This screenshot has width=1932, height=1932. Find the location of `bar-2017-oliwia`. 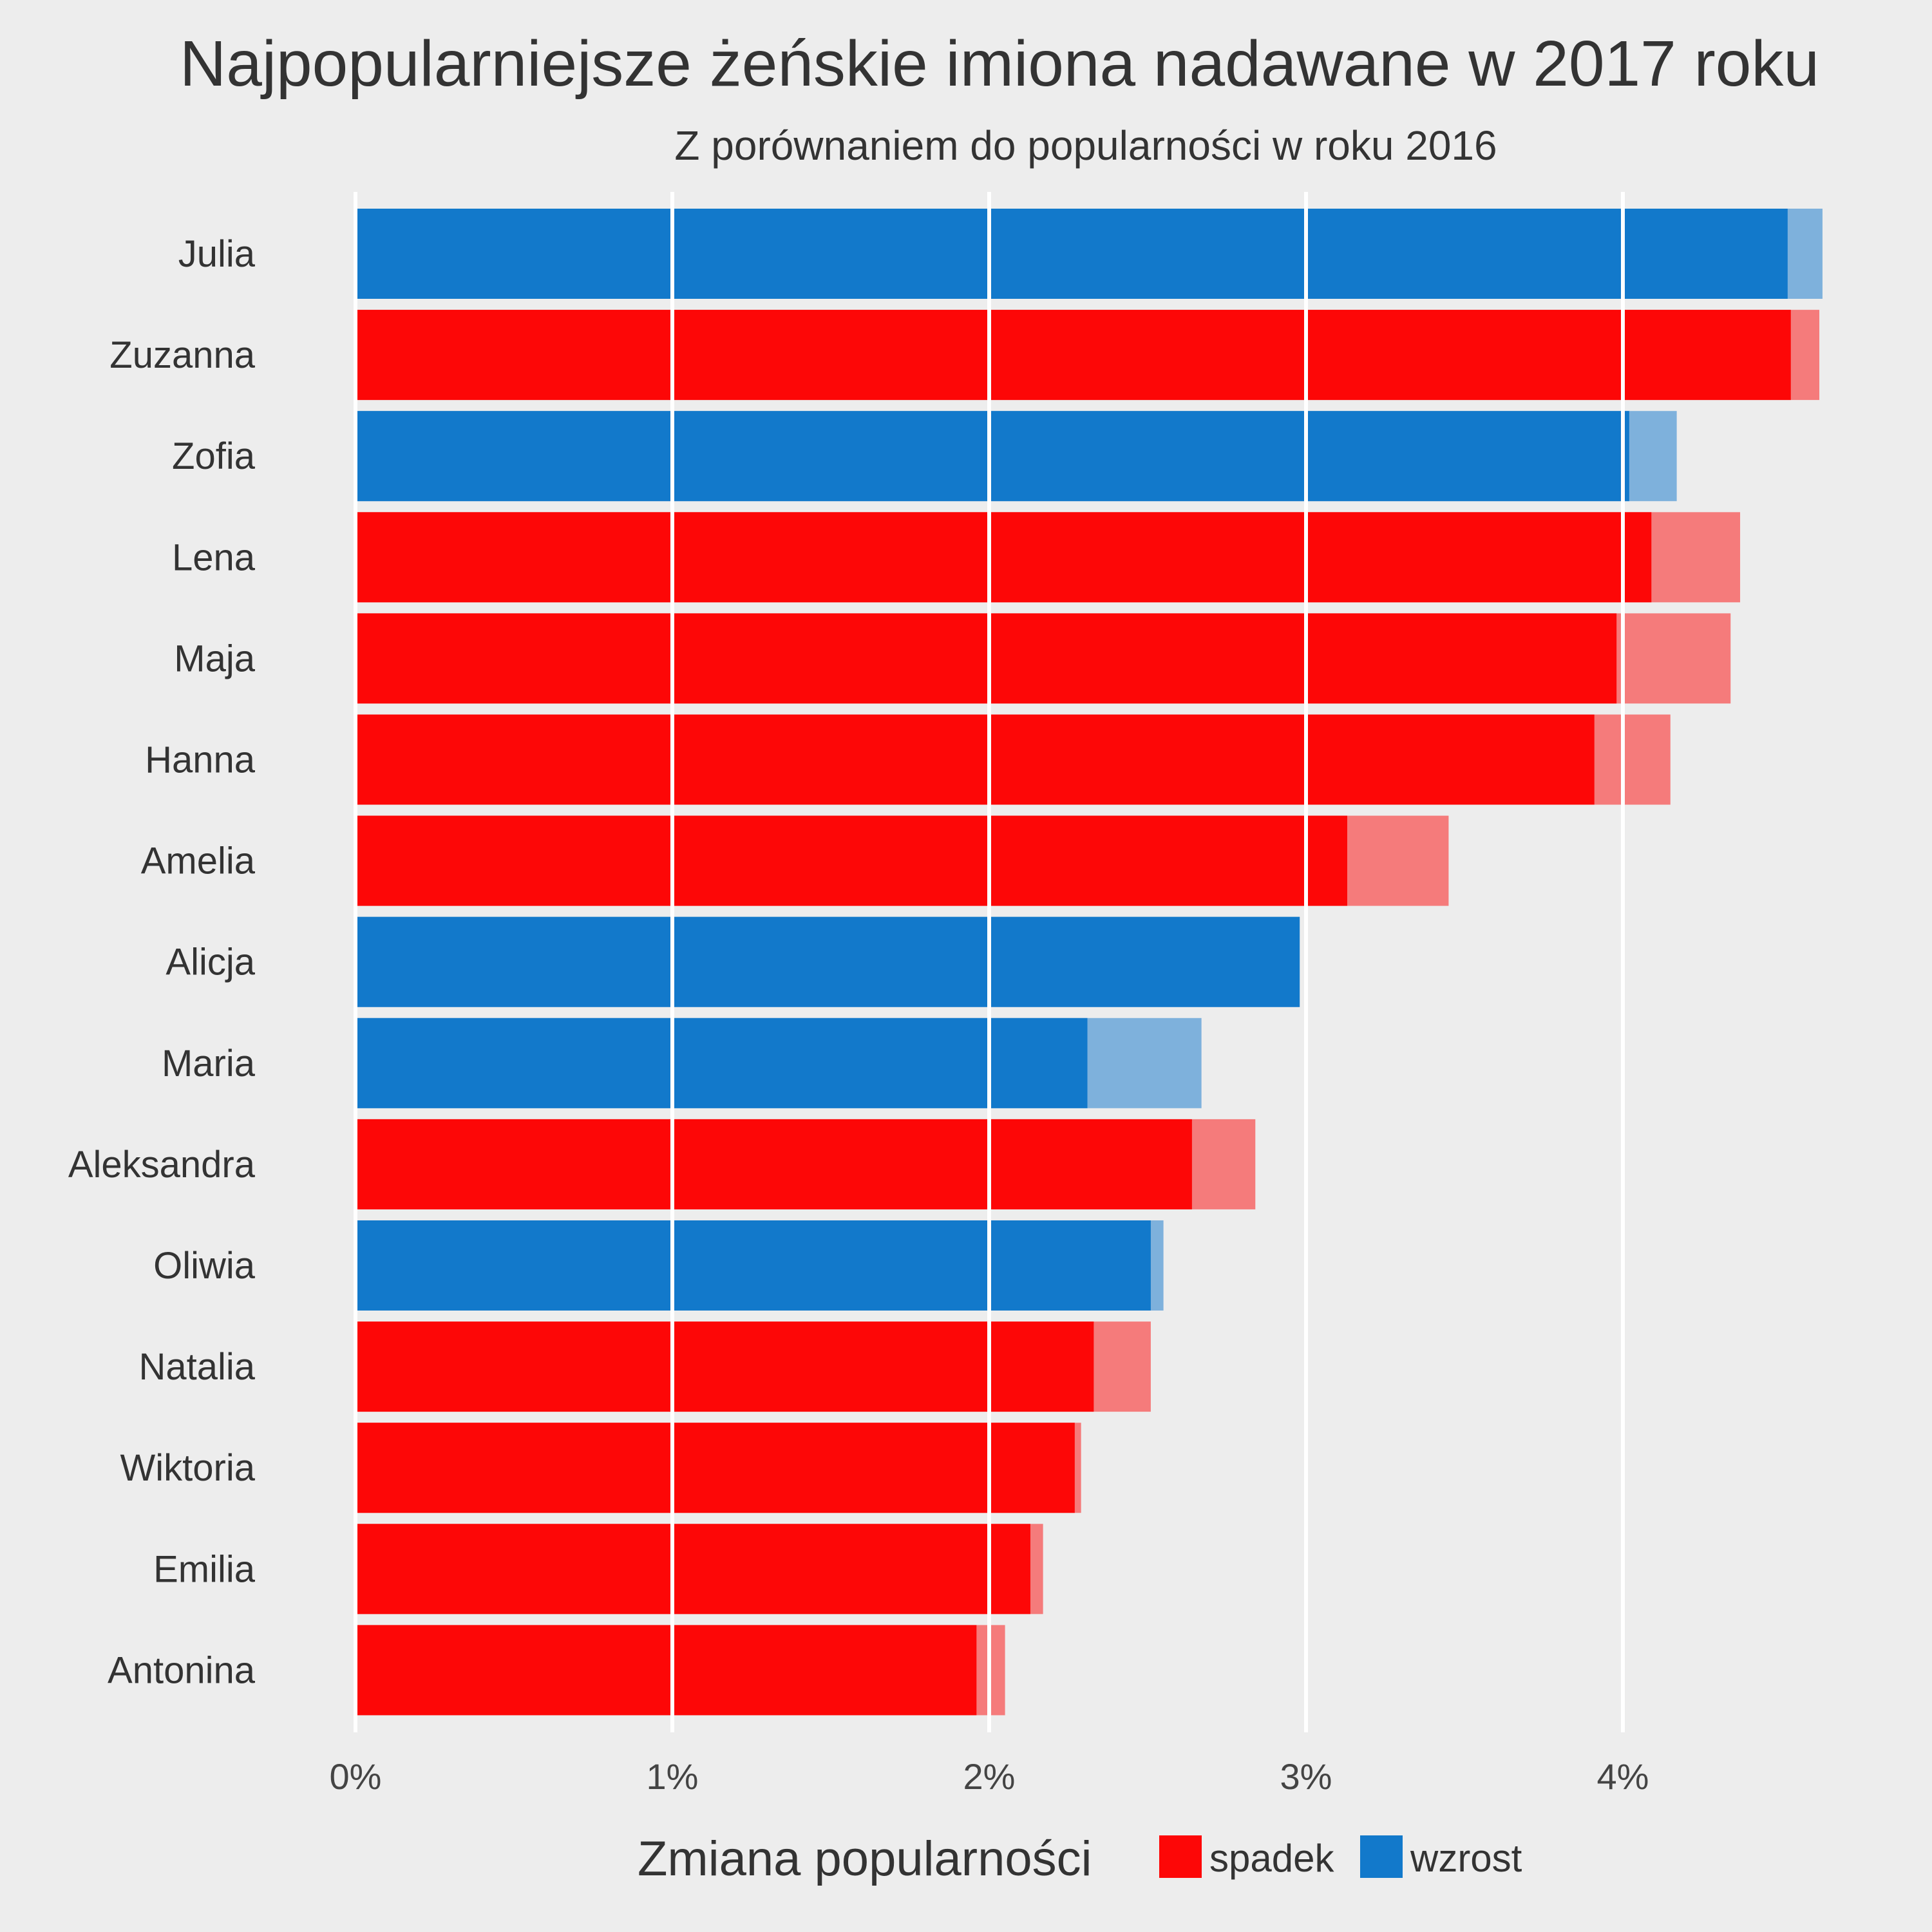

bar-2017-oliwia is located at coordinates (753, 1265).